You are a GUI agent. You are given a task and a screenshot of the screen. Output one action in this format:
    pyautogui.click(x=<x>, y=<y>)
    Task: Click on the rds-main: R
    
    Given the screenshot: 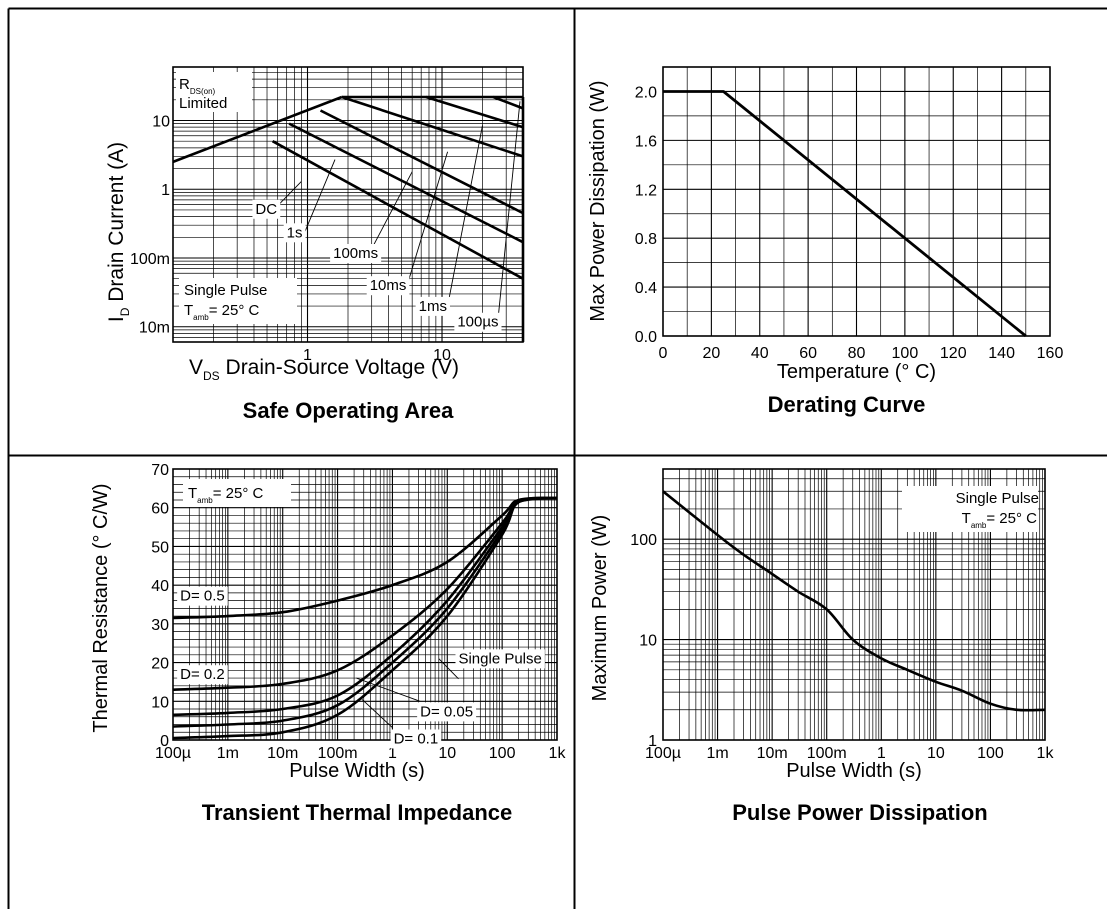 What is the action you would take?
    pyautogui.click(x=184, y=84)
    